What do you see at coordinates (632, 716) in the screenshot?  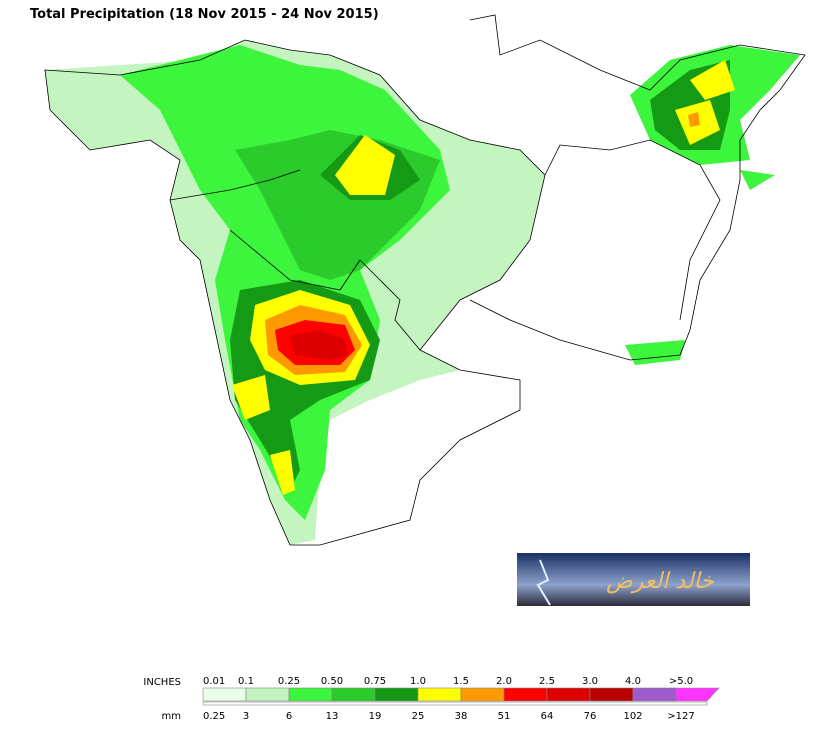 I see `legend-mm-value: 102` at bounding box center [632, 716].